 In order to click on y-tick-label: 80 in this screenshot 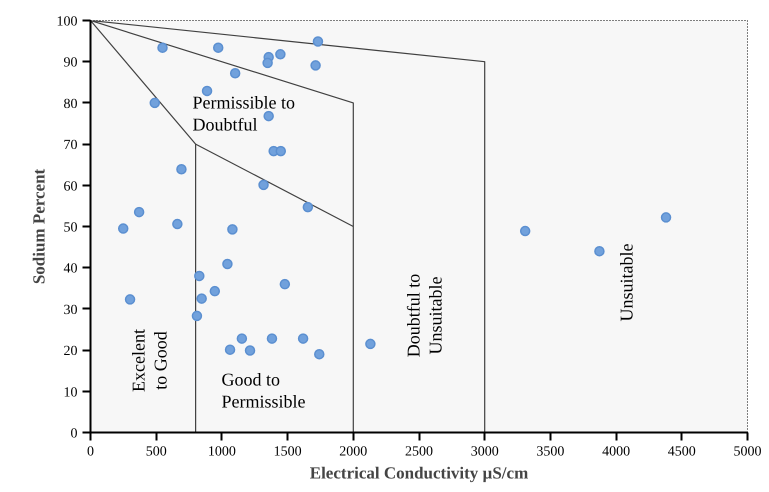, I will do `click(71, 104)`.